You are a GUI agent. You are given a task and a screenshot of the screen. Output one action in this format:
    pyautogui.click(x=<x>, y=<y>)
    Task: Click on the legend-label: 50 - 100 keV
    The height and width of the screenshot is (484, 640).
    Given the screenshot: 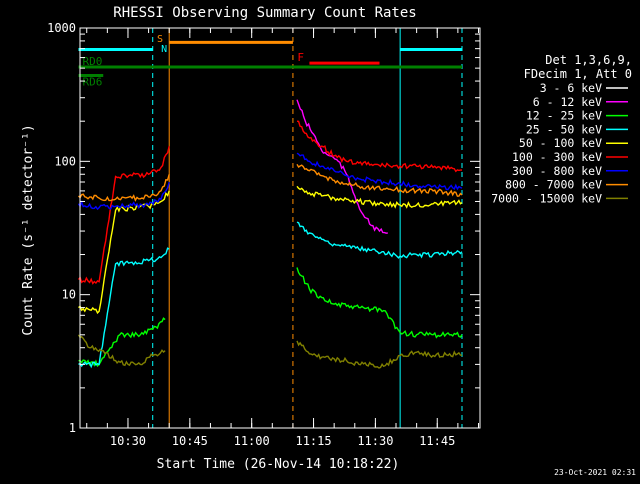 What is the action you would take?
    pyautogui.click(x=560, y=143)
    